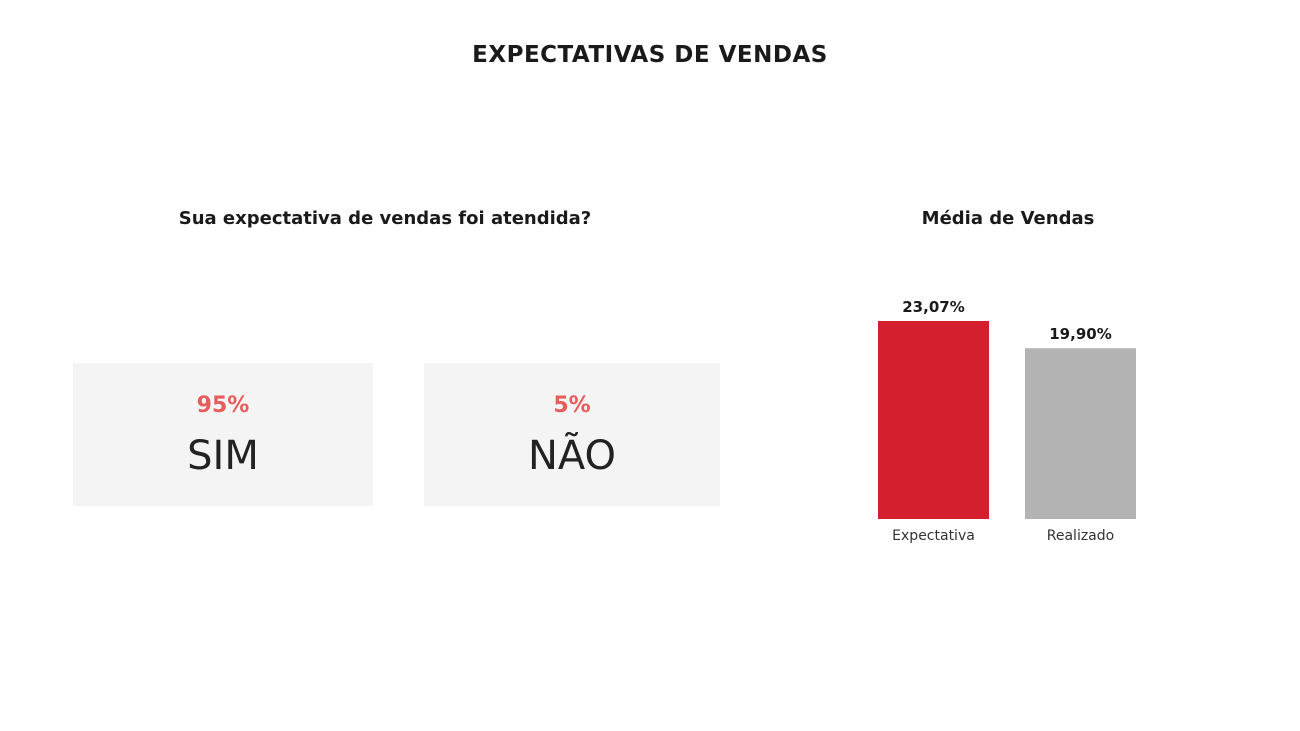 Image resolution: width=1300 pixels, height=731 pixels. What do you see at coordinates (1080, 536) in the screenshot?
I see `category-label: Realizado` at bounding box center [1080, 536].